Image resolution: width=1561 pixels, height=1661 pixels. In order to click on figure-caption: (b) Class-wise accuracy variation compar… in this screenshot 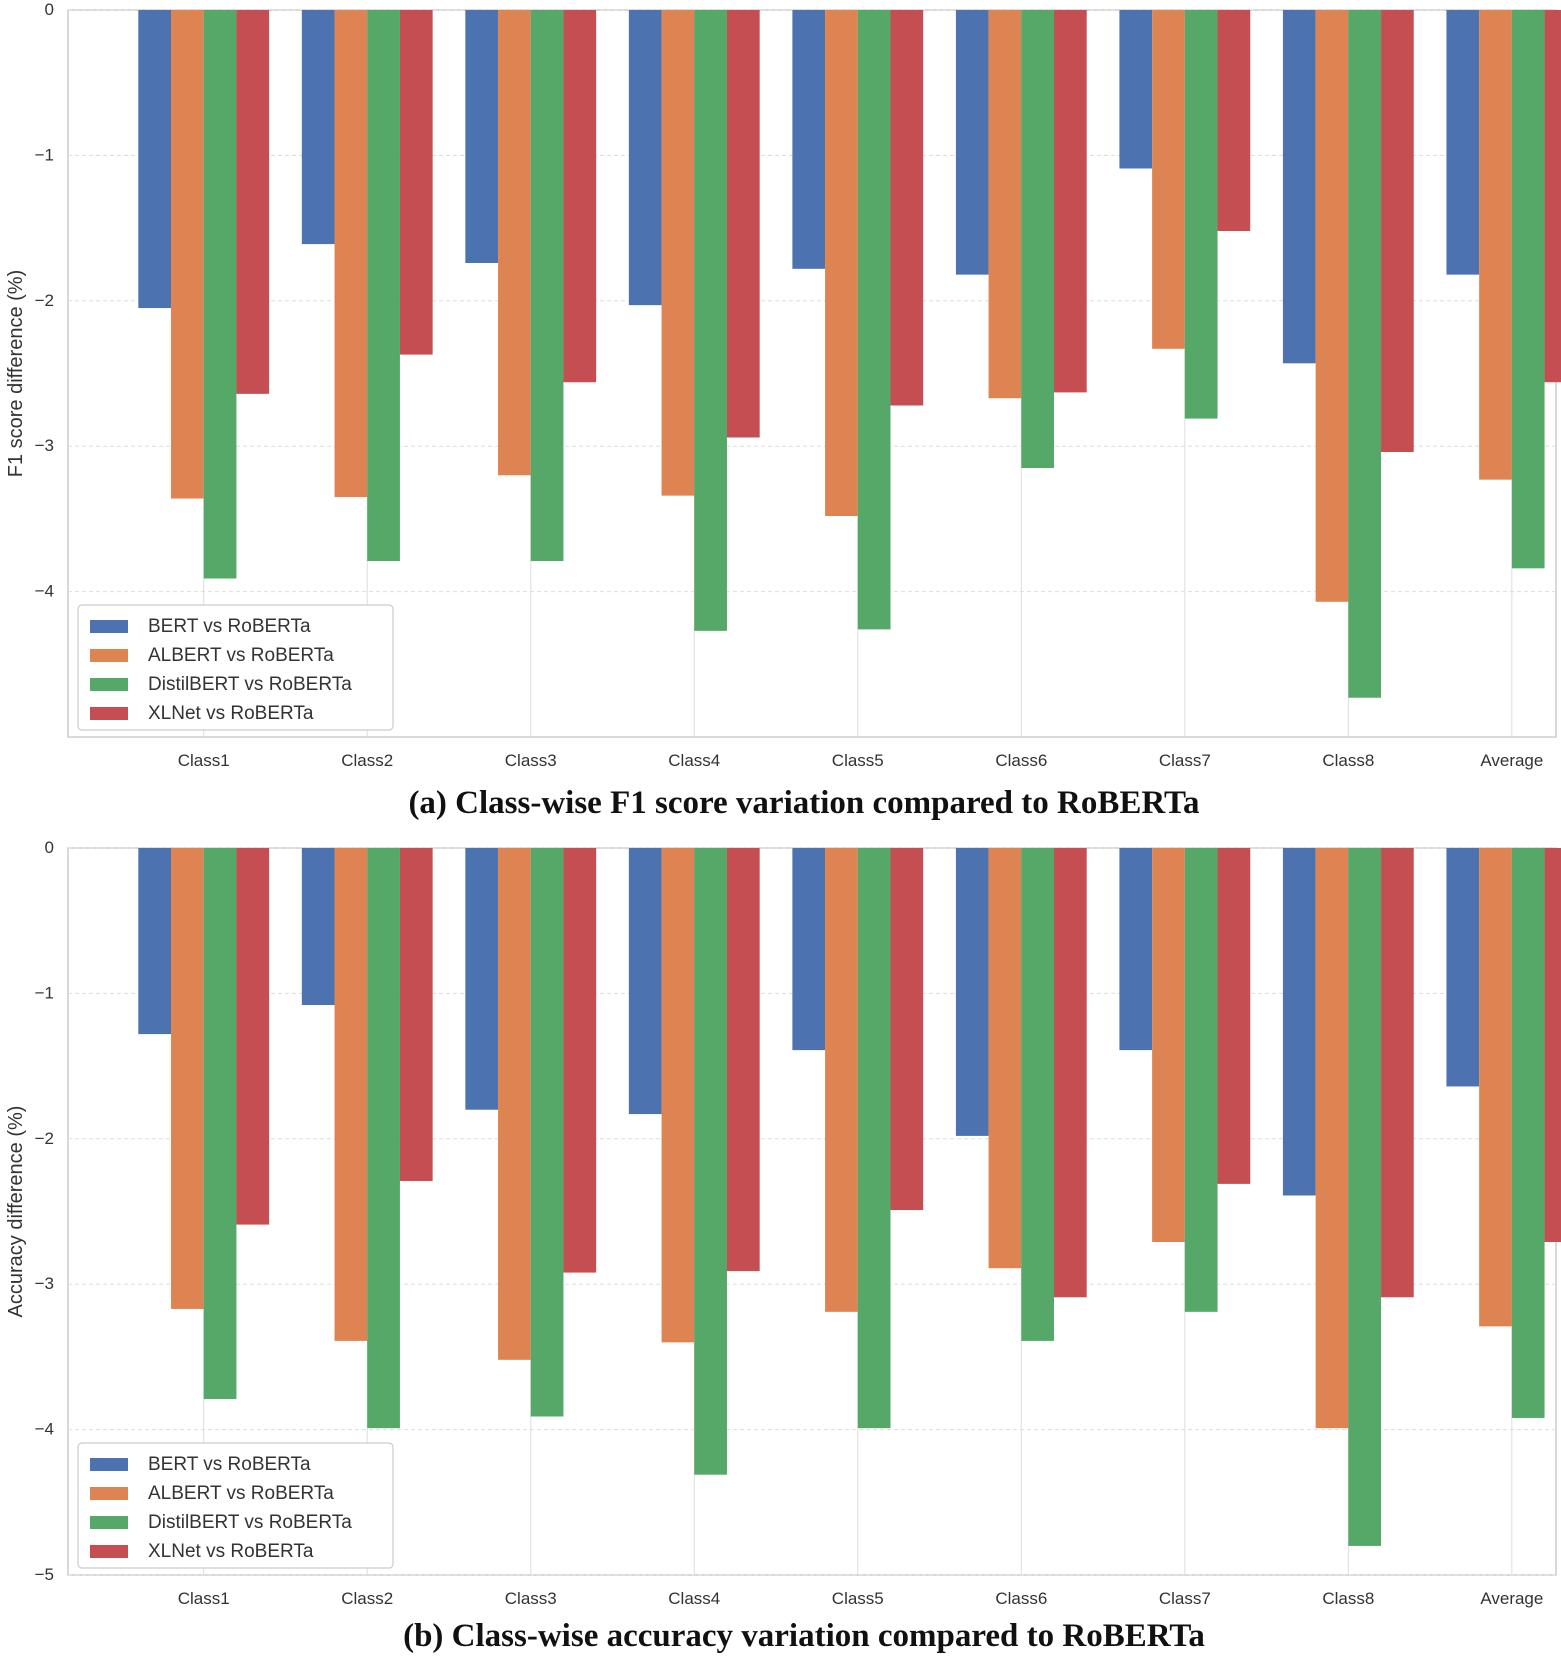, I will do `click(804, 1636)`.